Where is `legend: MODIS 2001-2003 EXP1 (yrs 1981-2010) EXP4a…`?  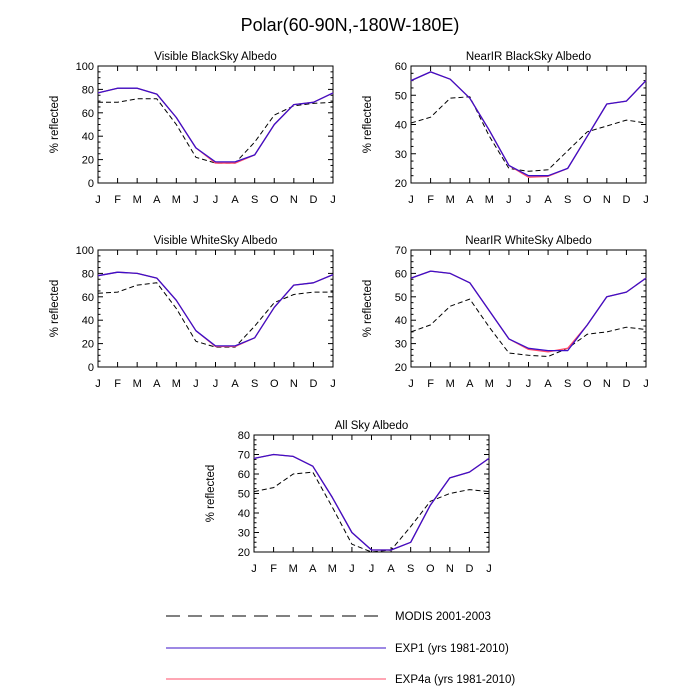
legend: MODIS 2001-2003 EXP1 (yrs 1981-2010) EXP4a… is located at coordinates (340, 648).